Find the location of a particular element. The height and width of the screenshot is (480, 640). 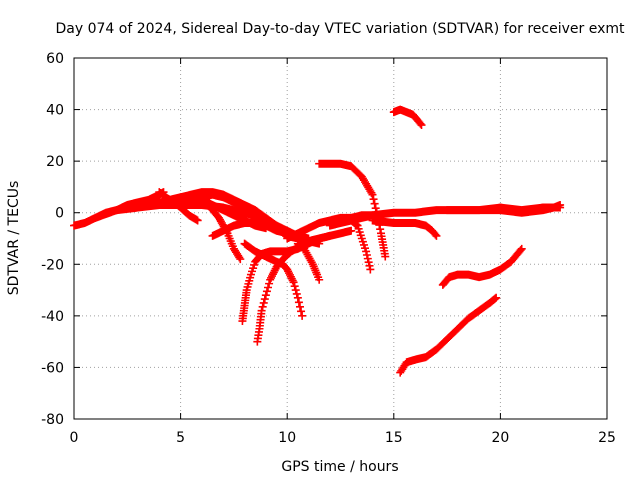

y-axis-label: SDTVAR / TECUs is located at coordinates (14, 238).